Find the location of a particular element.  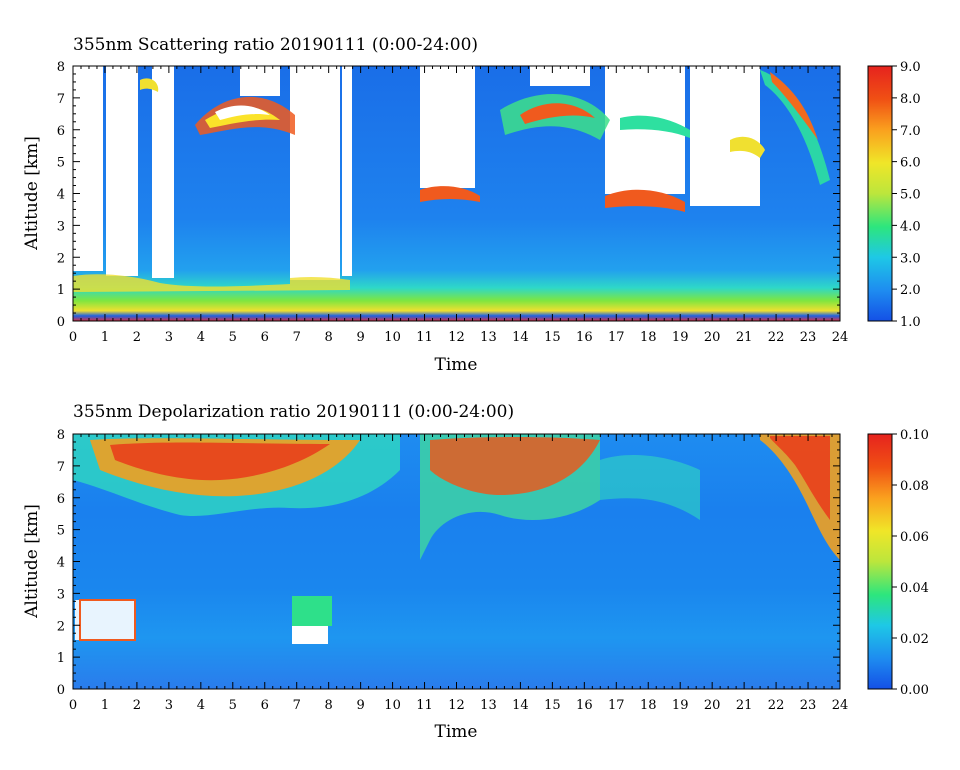

colorbar-tick-label: 4.0 is located at coordinates (910, 226).